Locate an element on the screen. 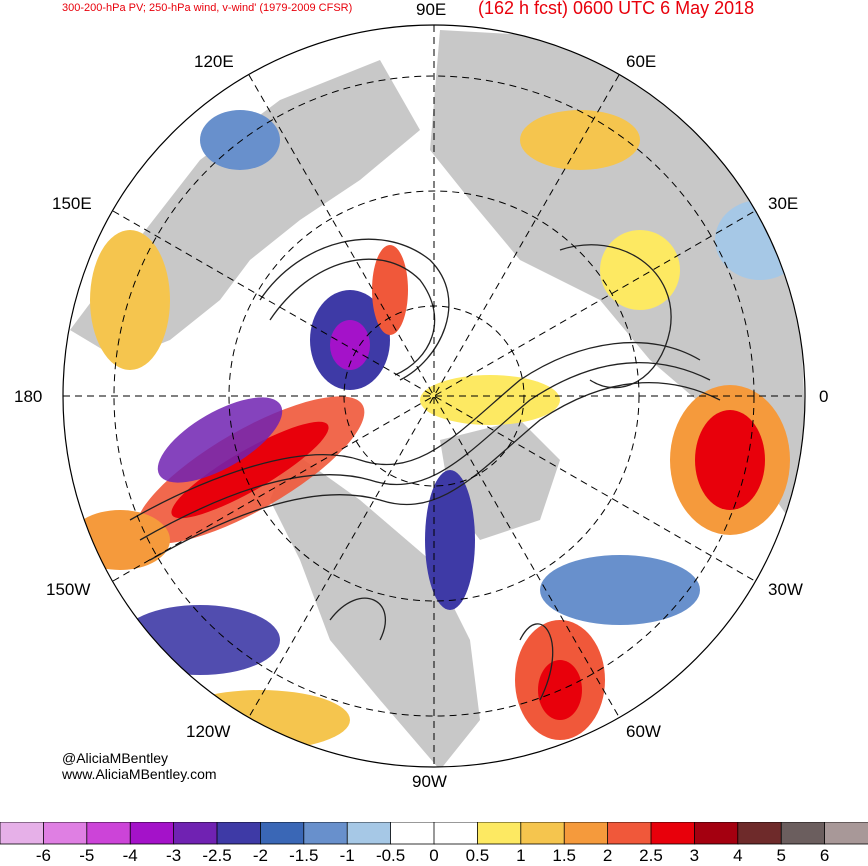 This screenshot has height=866, width=868. credit-twitter: @AliciaMBentley is located at coordinates (115, 758).